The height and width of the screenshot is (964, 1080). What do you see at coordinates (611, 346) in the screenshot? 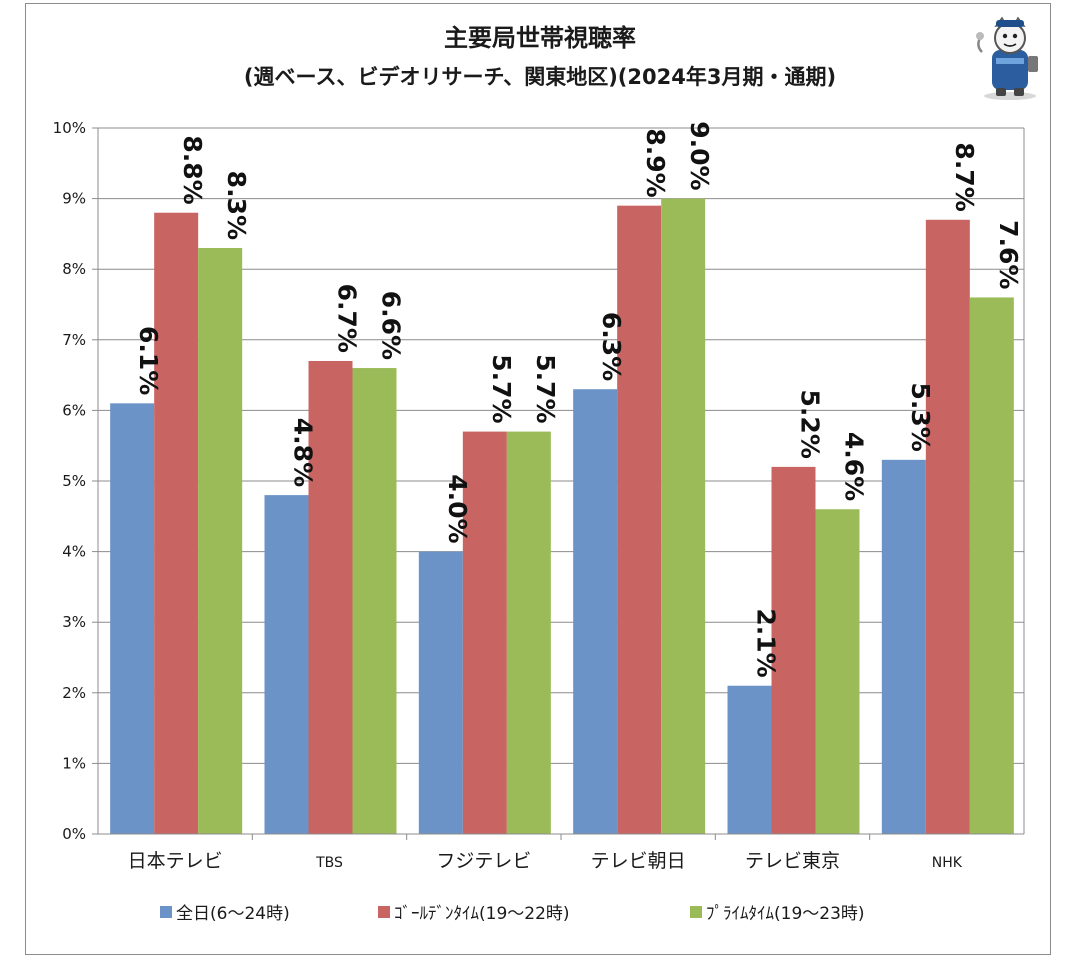
I see `data-label: 6.3%` at bounding box center [611, 346].